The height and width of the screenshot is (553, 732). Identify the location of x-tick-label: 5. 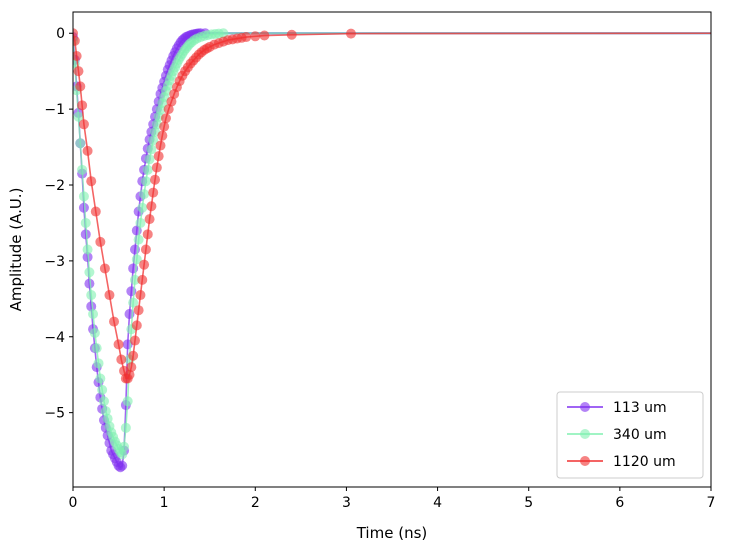
(528, 503).